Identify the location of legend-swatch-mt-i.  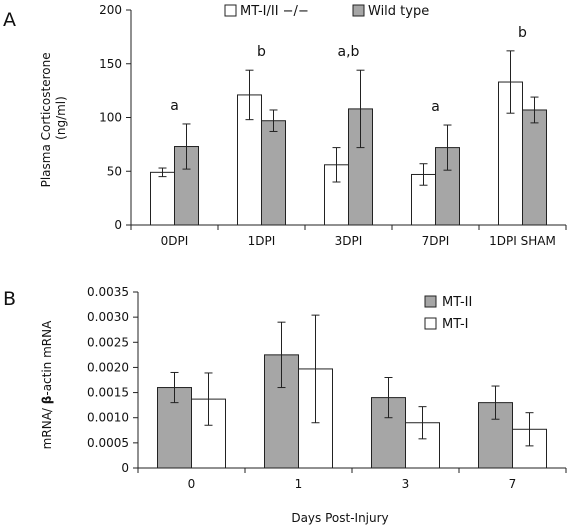
(430, 323).